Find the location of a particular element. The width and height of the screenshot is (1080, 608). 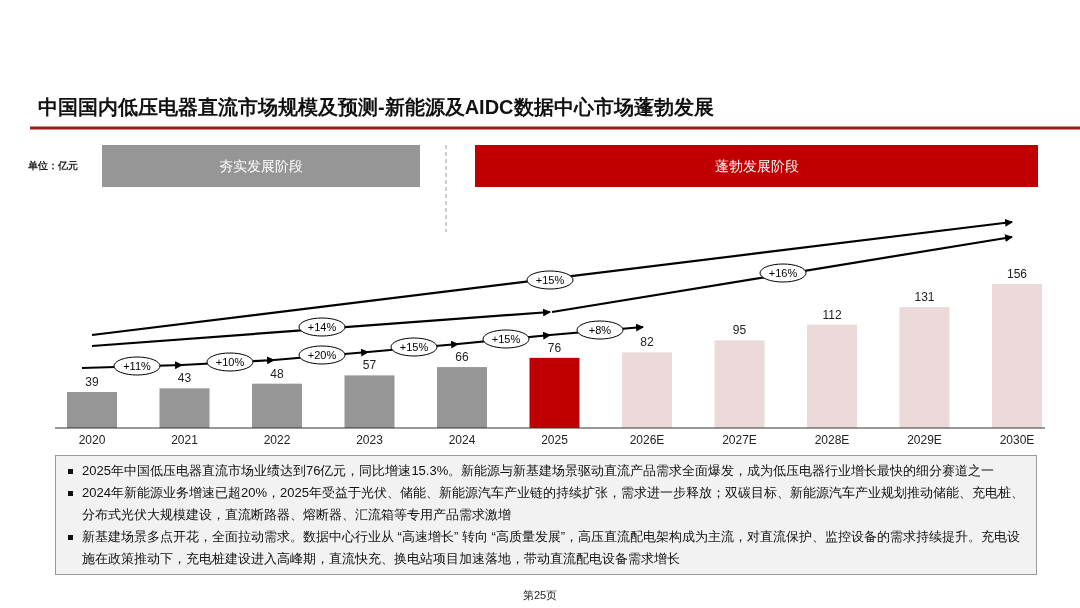

text: 2024年新能源业务增速已超20%，2025年受益于光伏、储能、新能源汽车产业链的持续扩张，需求进一步释放；双碳目标、新能源汽车产业规划推动储能、充电桩、分布式光伏大规模建设，直流断路器、熔断器、汇流箱等专用产品需求激增 is located at coordinates (553, 504).